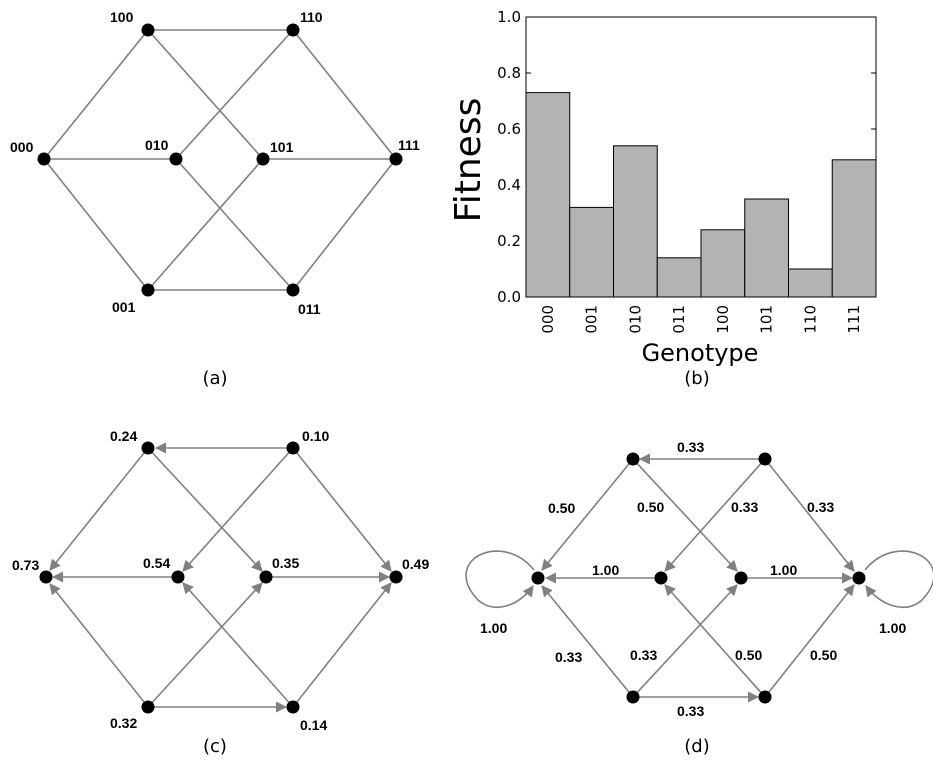 The height and width of the screenshot is (763, 933). Describe the element at coordinates (690, 447) in the screenshot. I see `edge-d-label-0: 0.33` at that location.